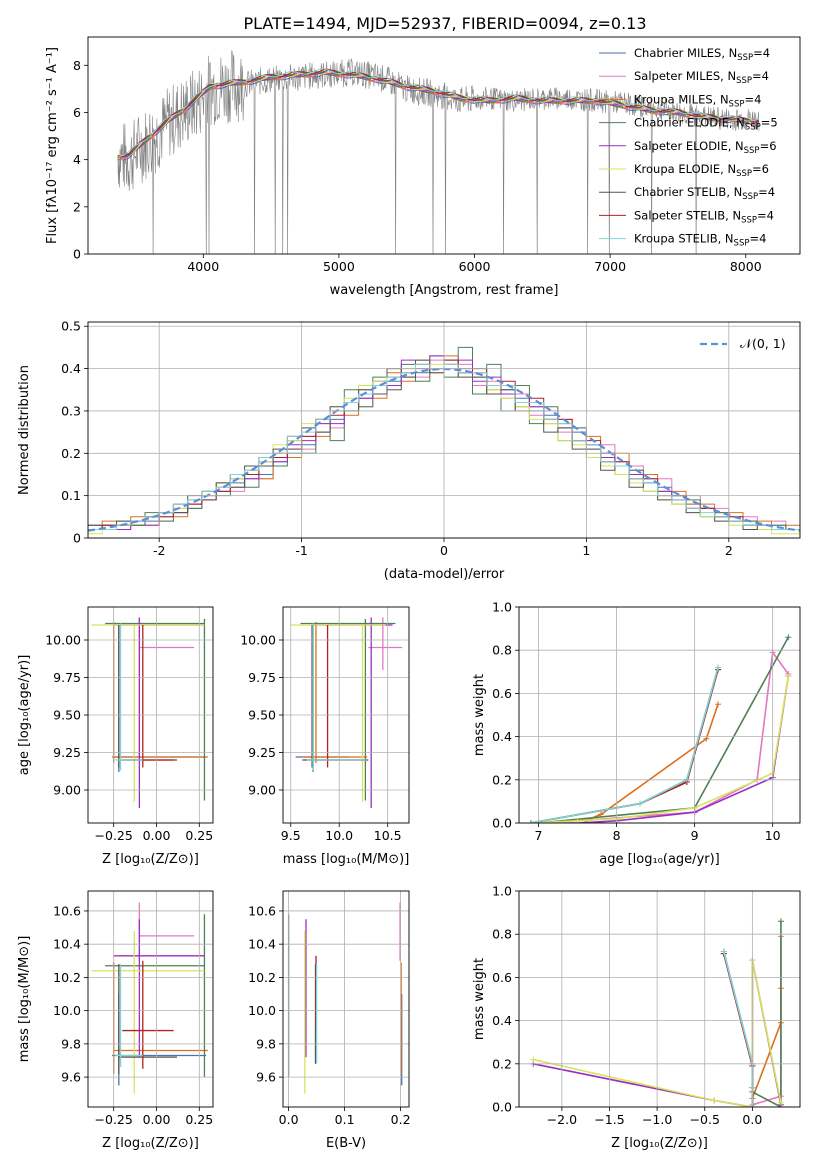 The width and height of the screenshot is (819, 1170). What do you see at coordinates (67, 752) in the screenshot?
I see `y-tick-label: 9.25` at bounding box center [67, 752].